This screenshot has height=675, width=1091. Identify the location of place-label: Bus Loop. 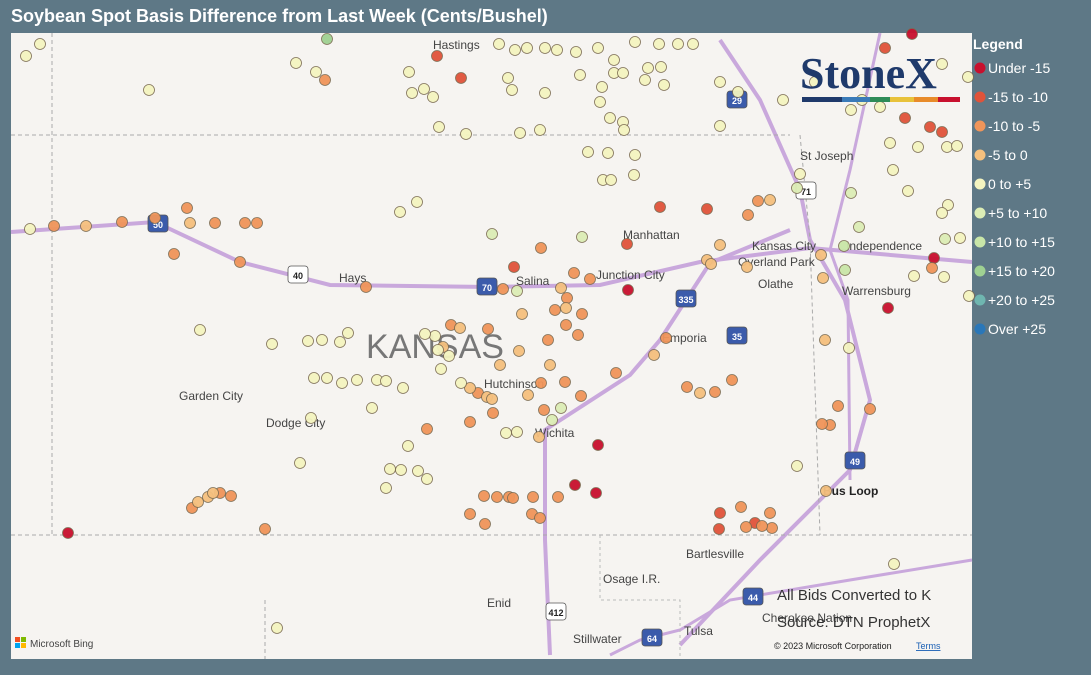
(850, 491).